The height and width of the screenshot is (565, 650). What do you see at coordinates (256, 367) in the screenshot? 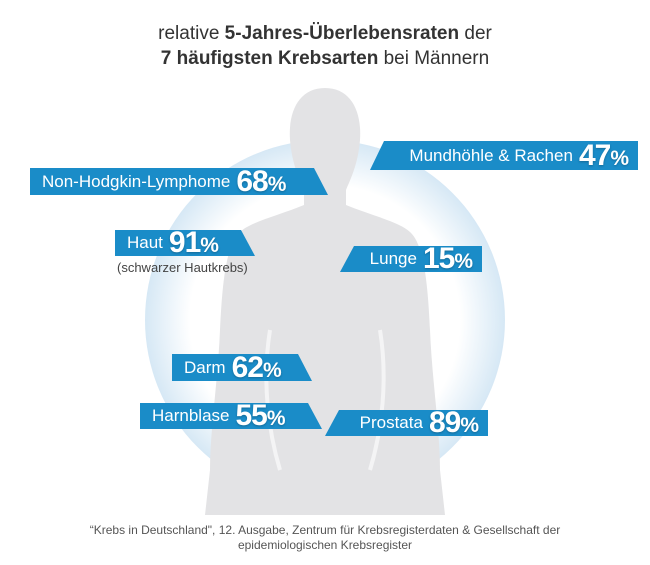
I see `value: 62%` at bounding box center [256, 367].